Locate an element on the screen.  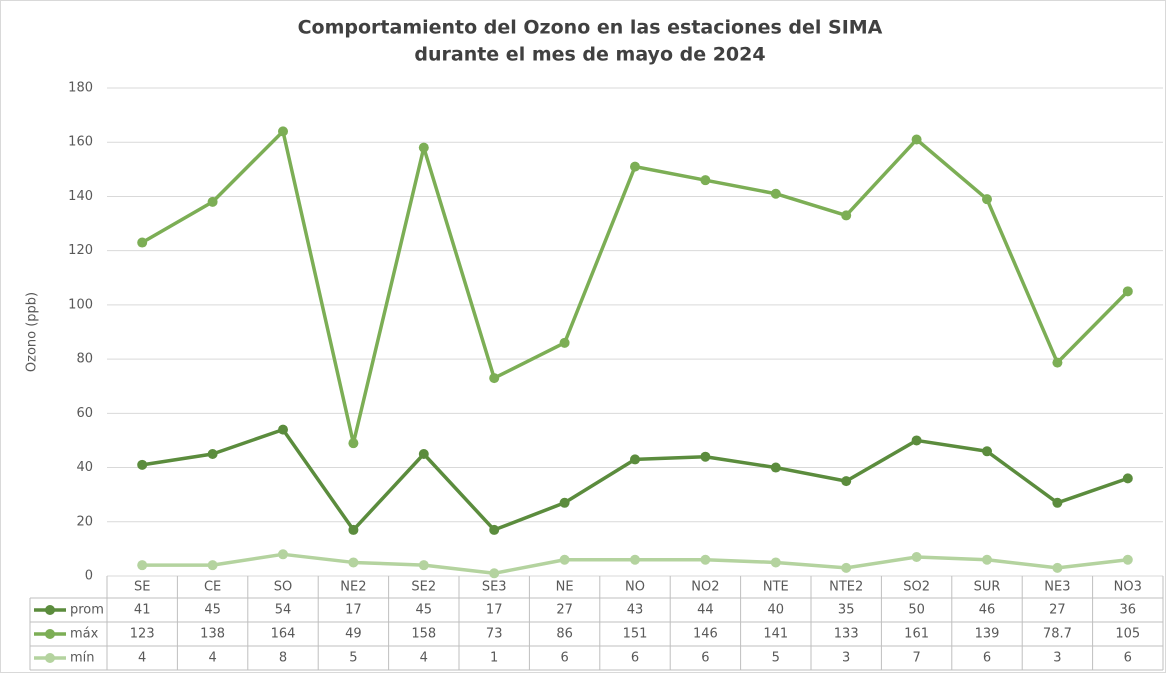
table-value: 138 is located at coordinates (212, 634).